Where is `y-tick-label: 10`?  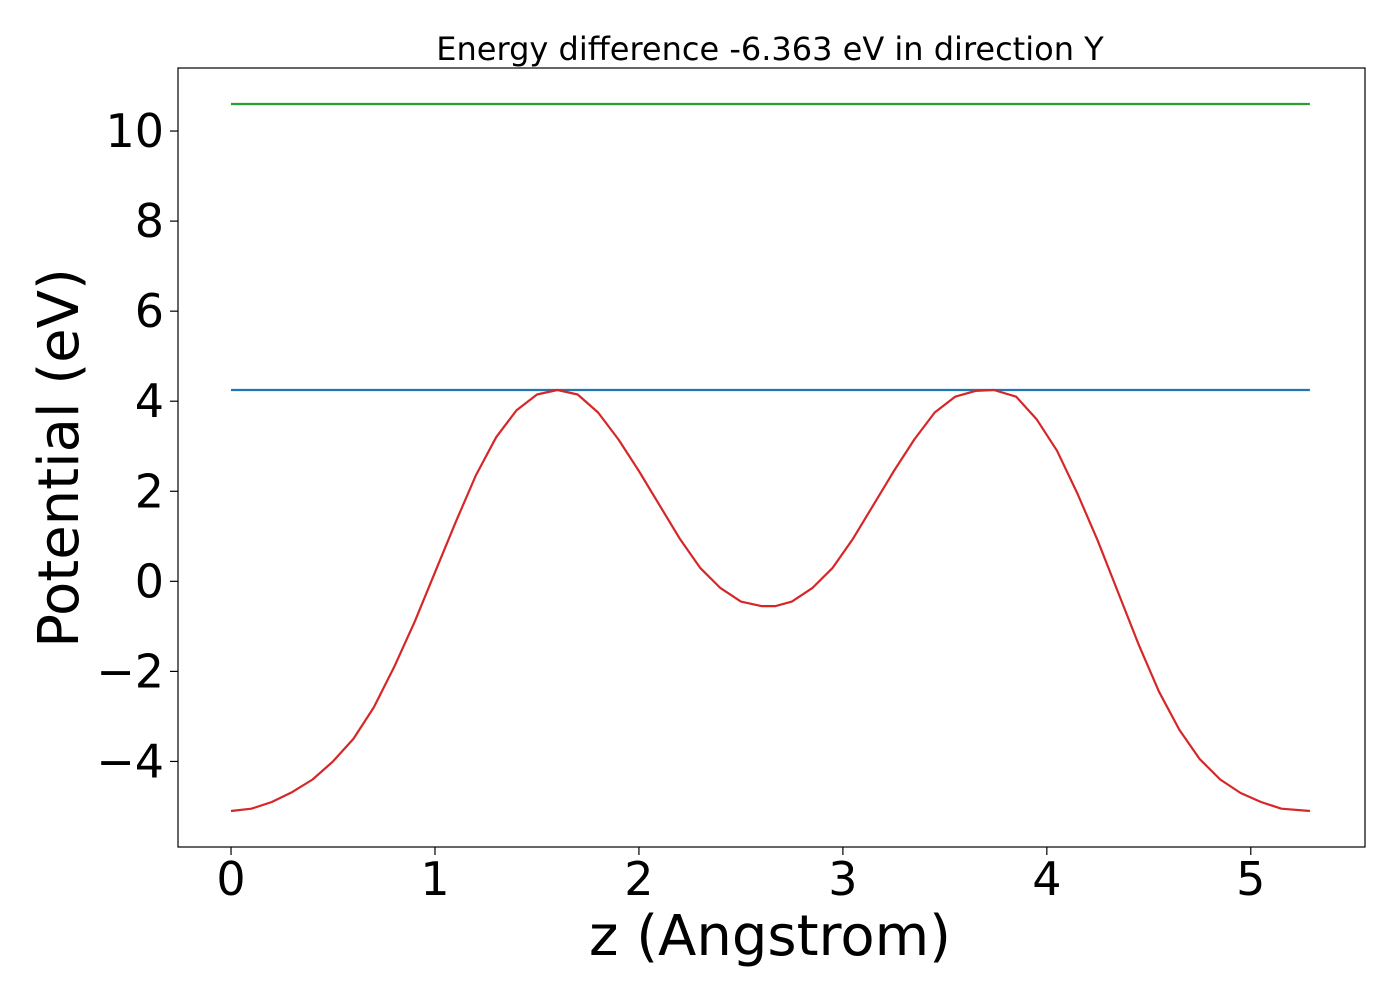 y-tick-label: 10 is located at coordinates (134, 131).